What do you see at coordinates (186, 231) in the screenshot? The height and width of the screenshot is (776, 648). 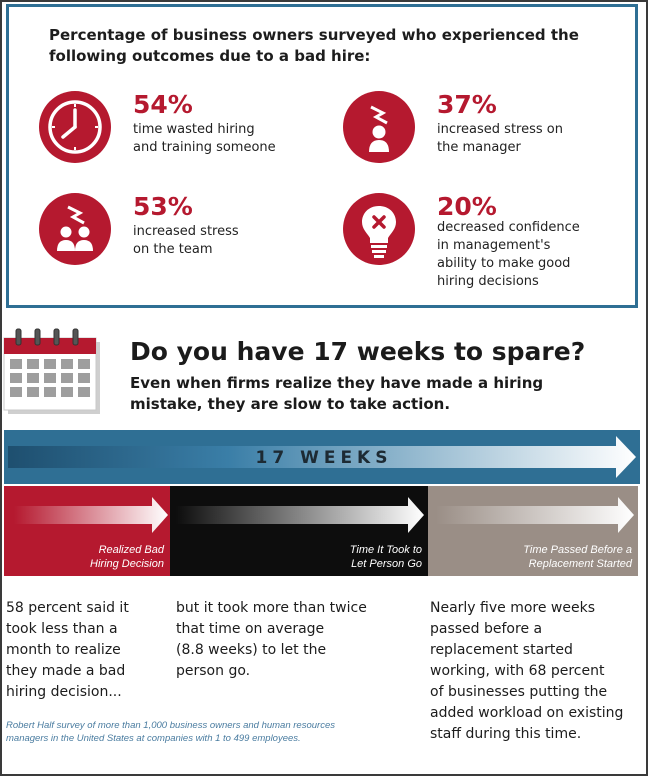 I see `stat-description-line: increased stress` at bounding box center [186, 231].